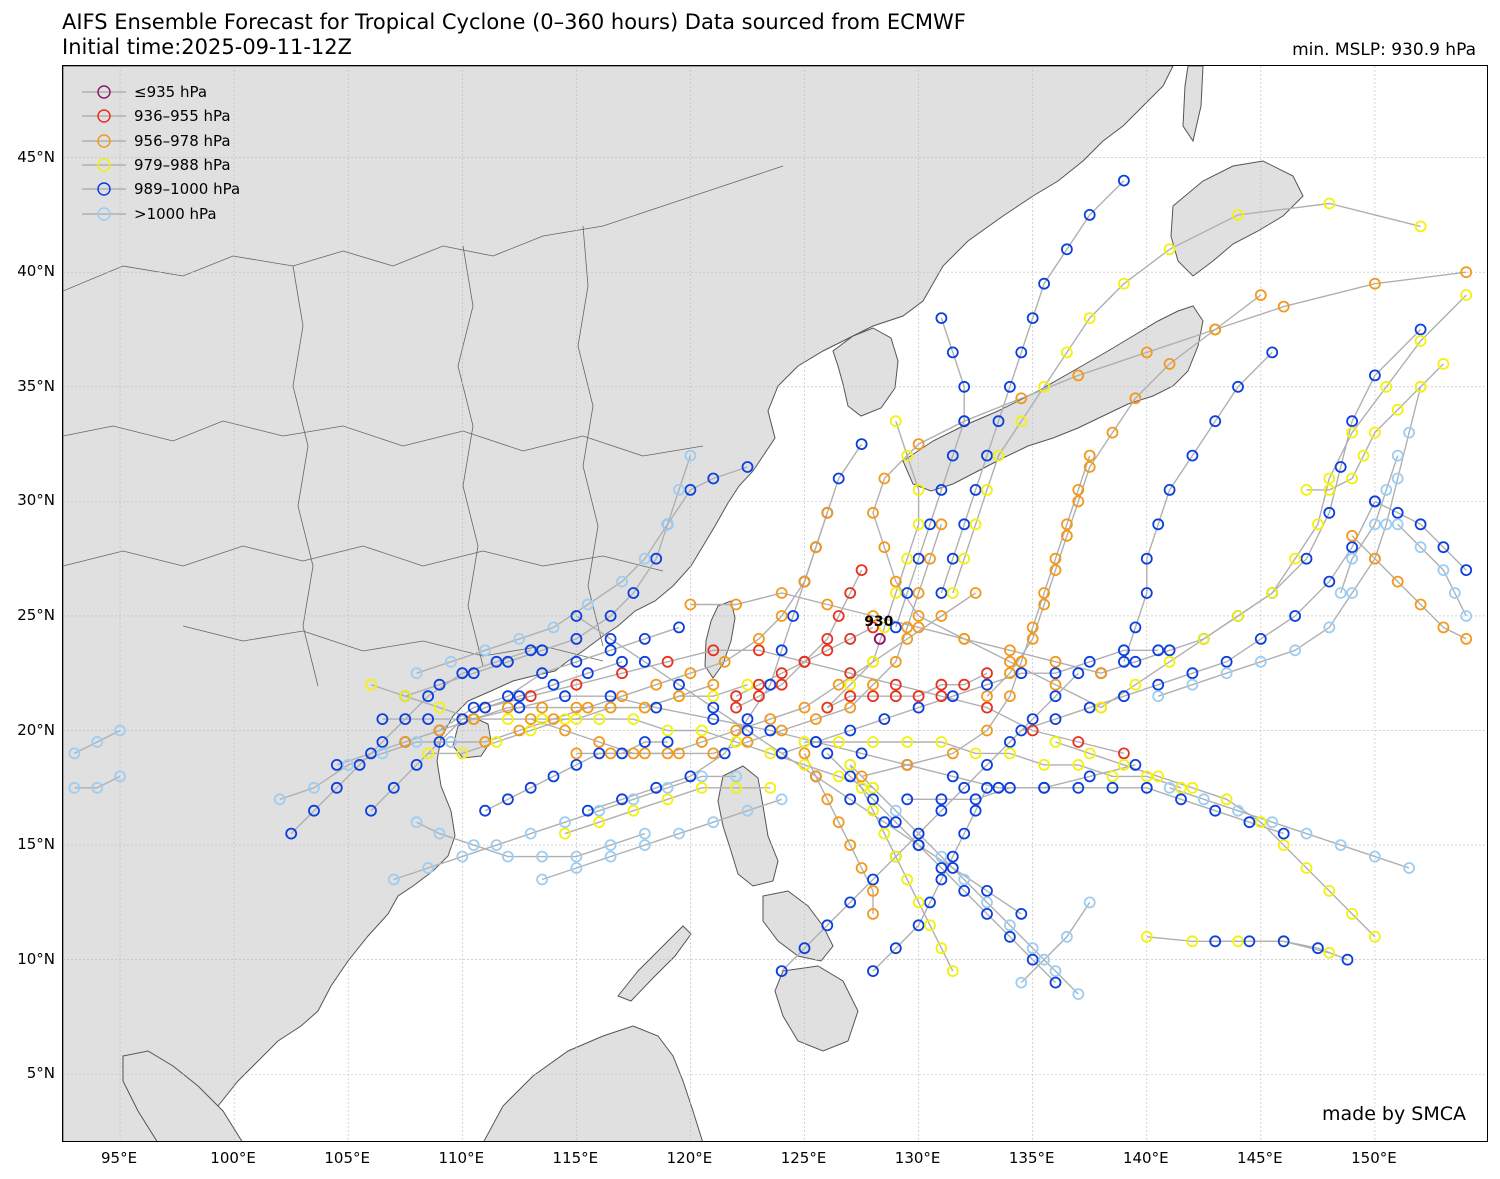 Image resolution: width=1500 pixels, height=1179 pixels. I want to click on max-marker-label: 930, so click(879, 621).